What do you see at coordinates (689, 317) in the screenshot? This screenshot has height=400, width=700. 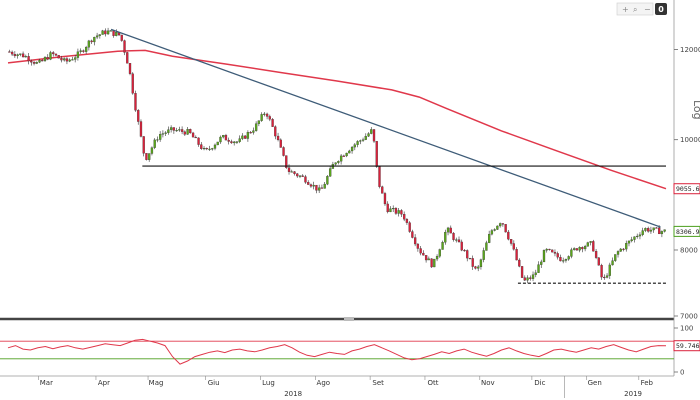 I see `y-tick-label: 7000` at bounding box center [689, 317].